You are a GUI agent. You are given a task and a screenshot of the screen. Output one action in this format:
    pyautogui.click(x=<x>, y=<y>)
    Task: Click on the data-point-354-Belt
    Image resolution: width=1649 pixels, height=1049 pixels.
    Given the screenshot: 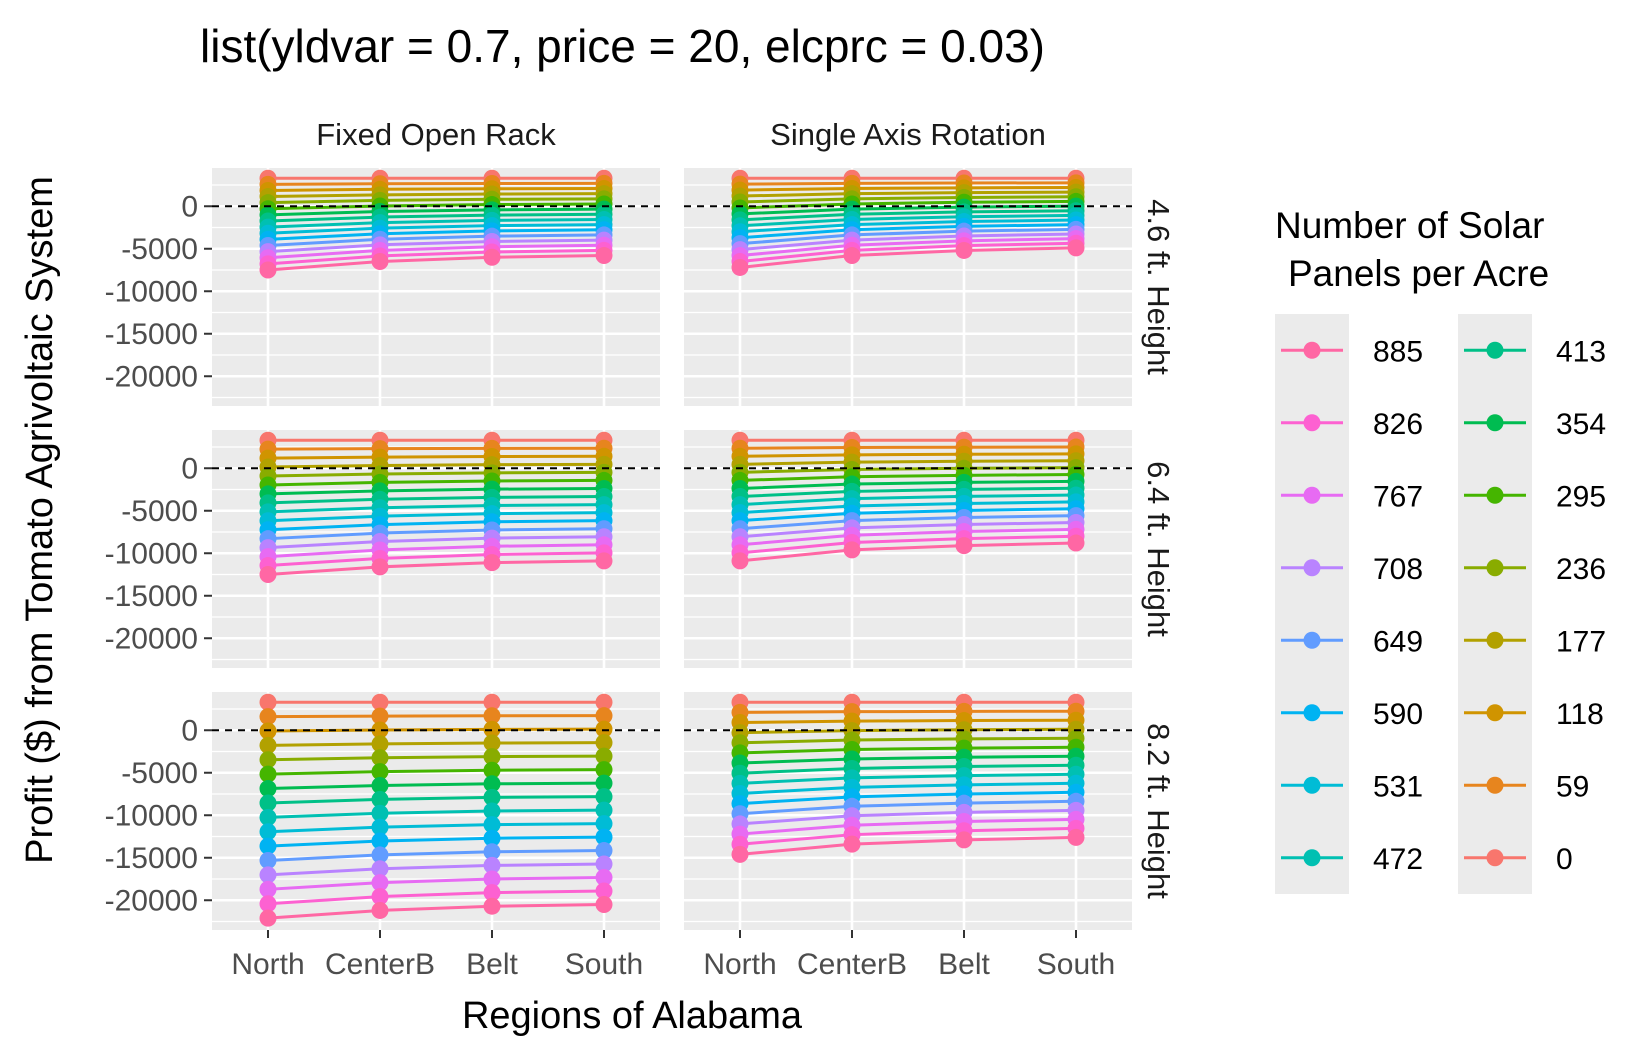 What is the action you would take?
    pyautogui.click(x=492, y=784)
    